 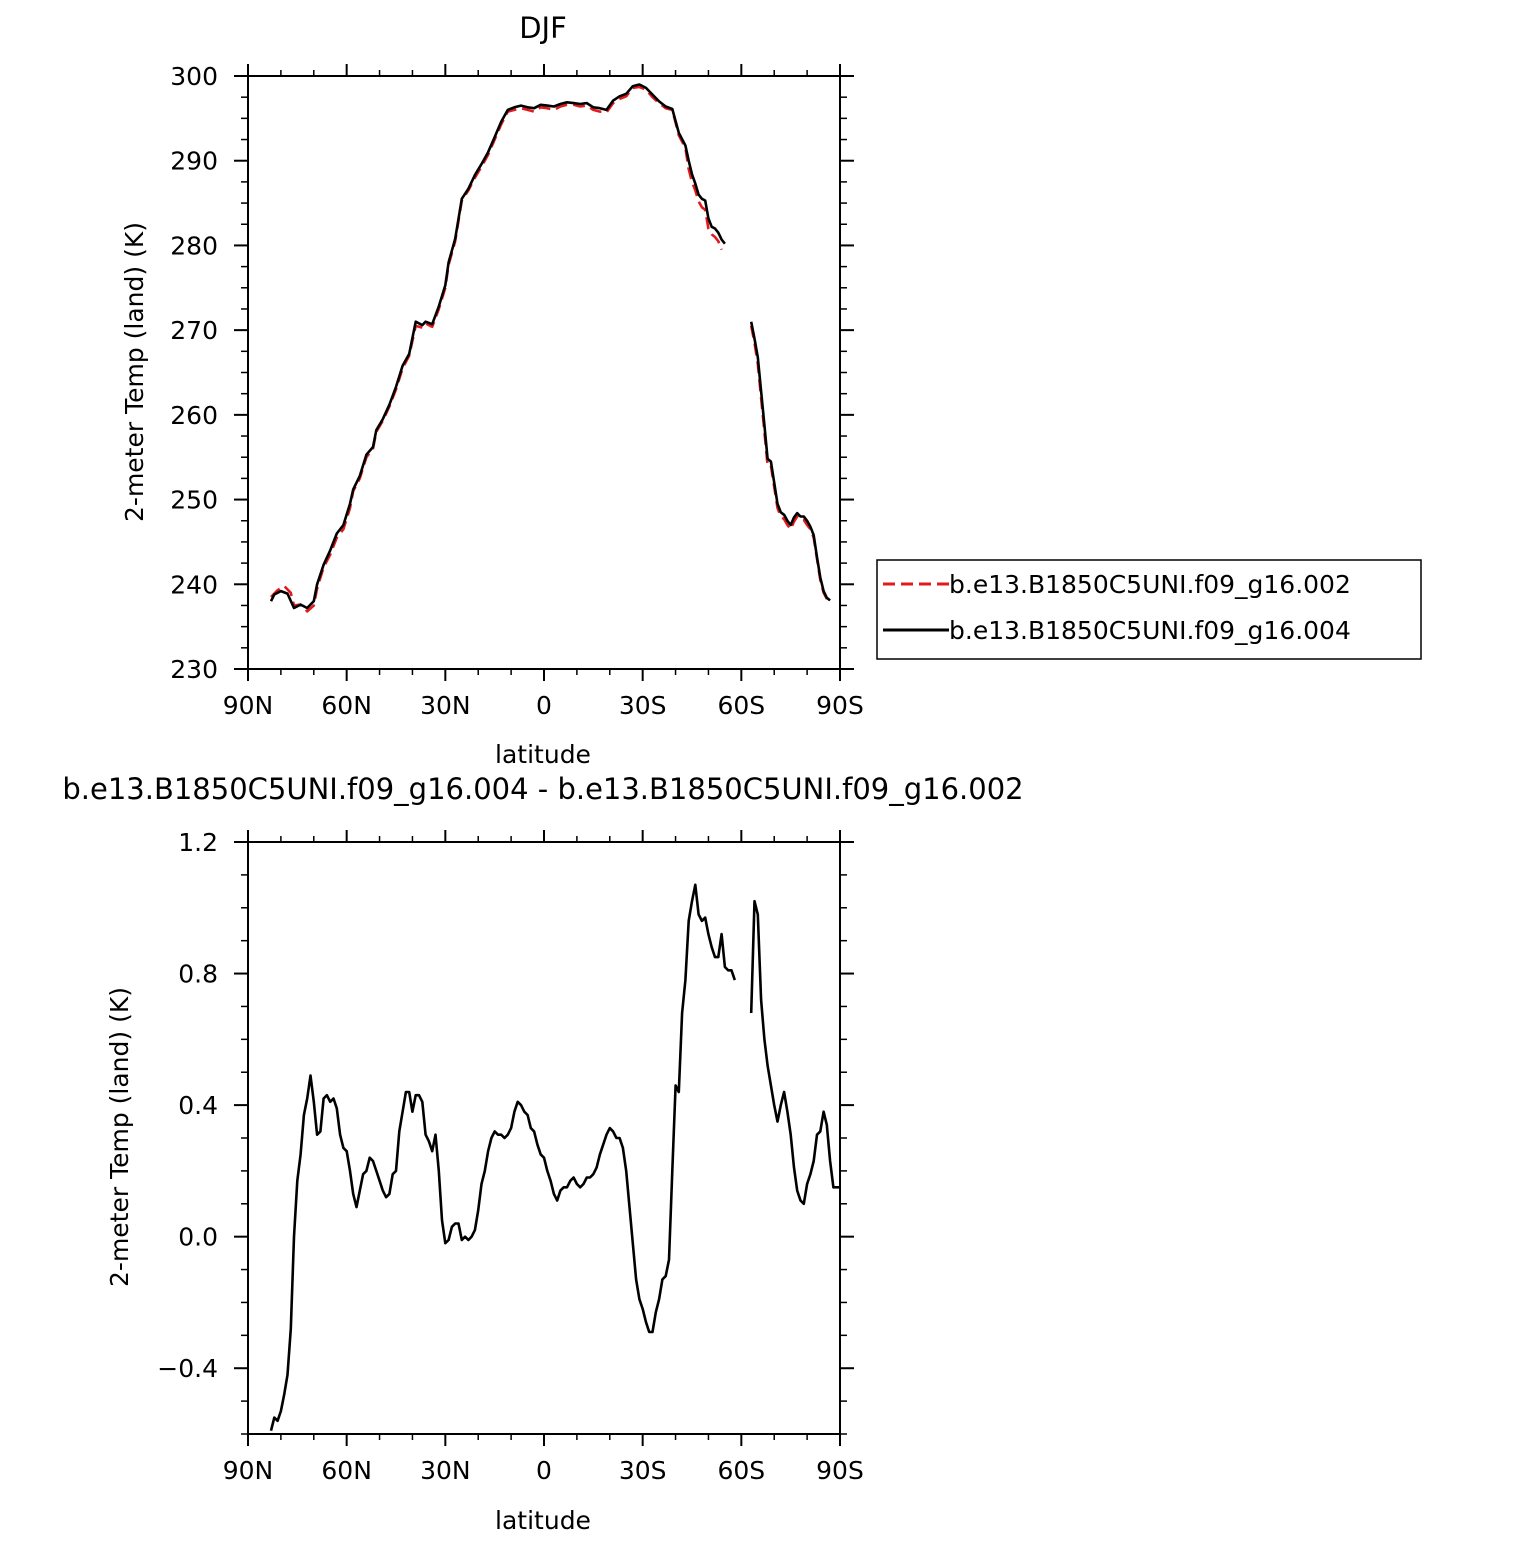 I want to click on bottom-x-tick-label: 90S, so click(x=840, y=1470).